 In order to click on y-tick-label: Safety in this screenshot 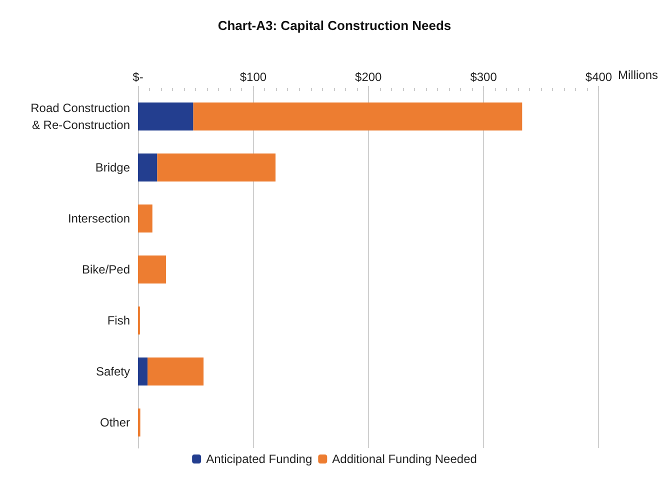, I will do `click(113, 371)`.